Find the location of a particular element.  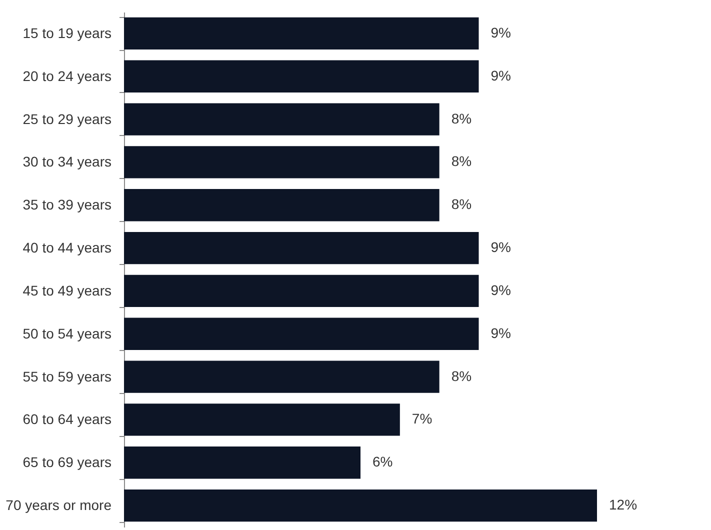

y-tick-label: 35 to 39 years is located at coordinates (67, 204).